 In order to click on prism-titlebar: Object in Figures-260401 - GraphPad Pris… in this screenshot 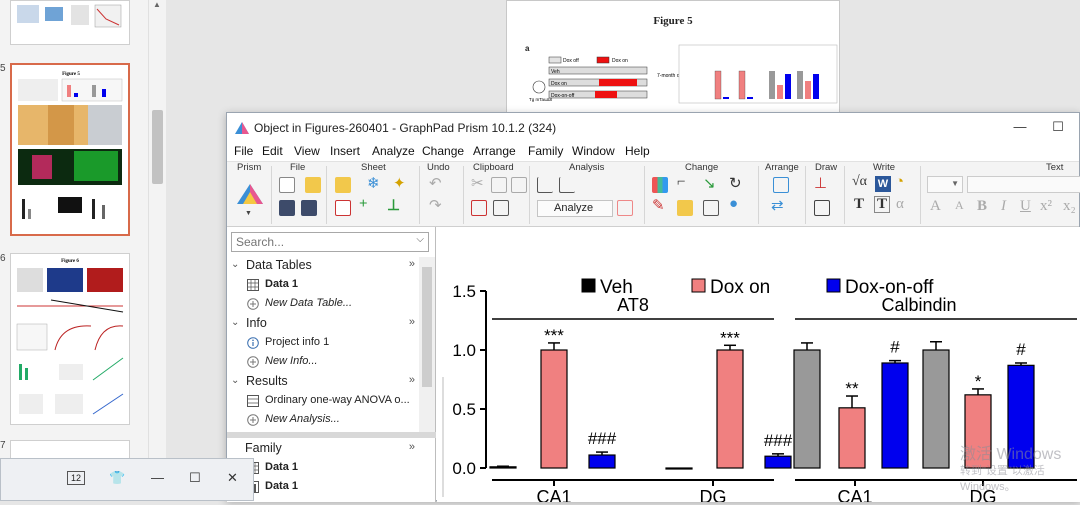, I will do `click(653, 128)`.